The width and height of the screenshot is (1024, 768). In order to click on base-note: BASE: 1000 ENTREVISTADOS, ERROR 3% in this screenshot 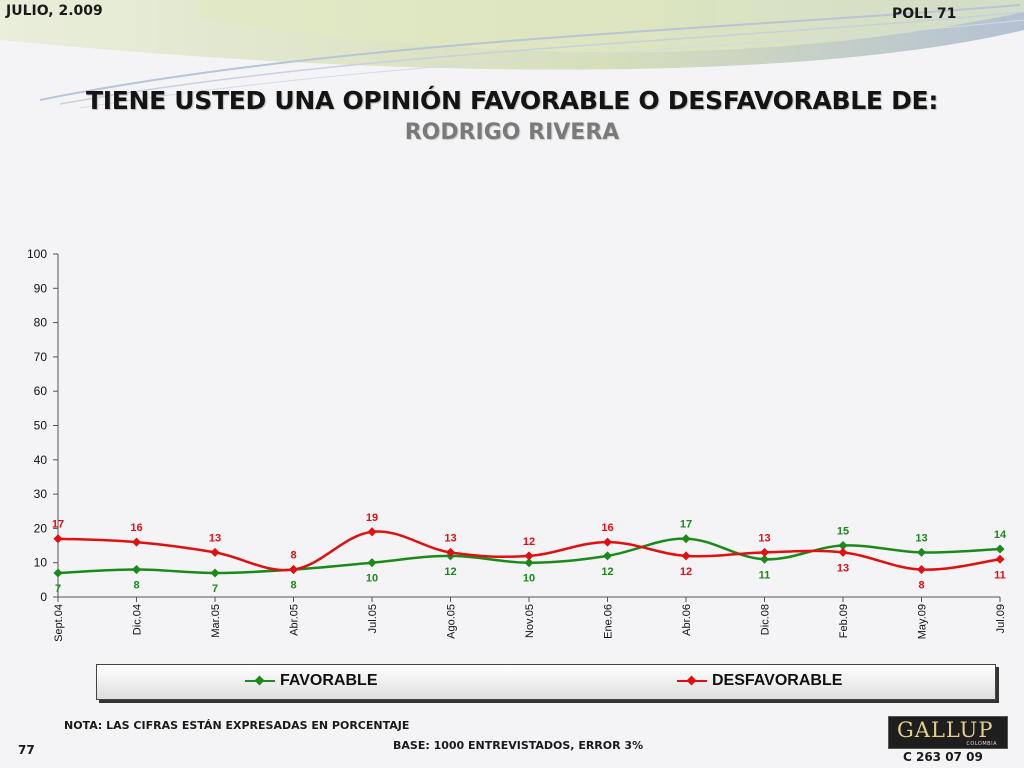, I will do `click(518, 745)`.